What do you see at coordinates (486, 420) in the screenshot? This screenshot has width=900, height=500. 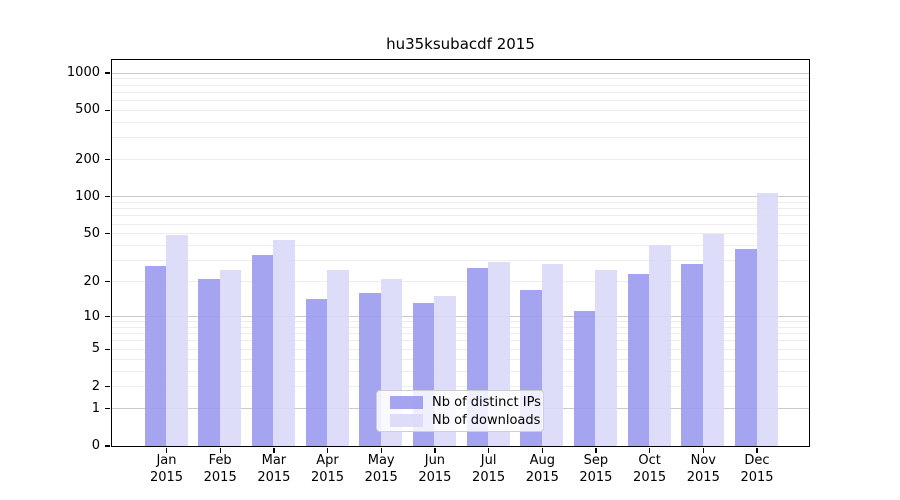 I see `legend-label-downloads: Nb of downloads` at bounding box center [486, 420].